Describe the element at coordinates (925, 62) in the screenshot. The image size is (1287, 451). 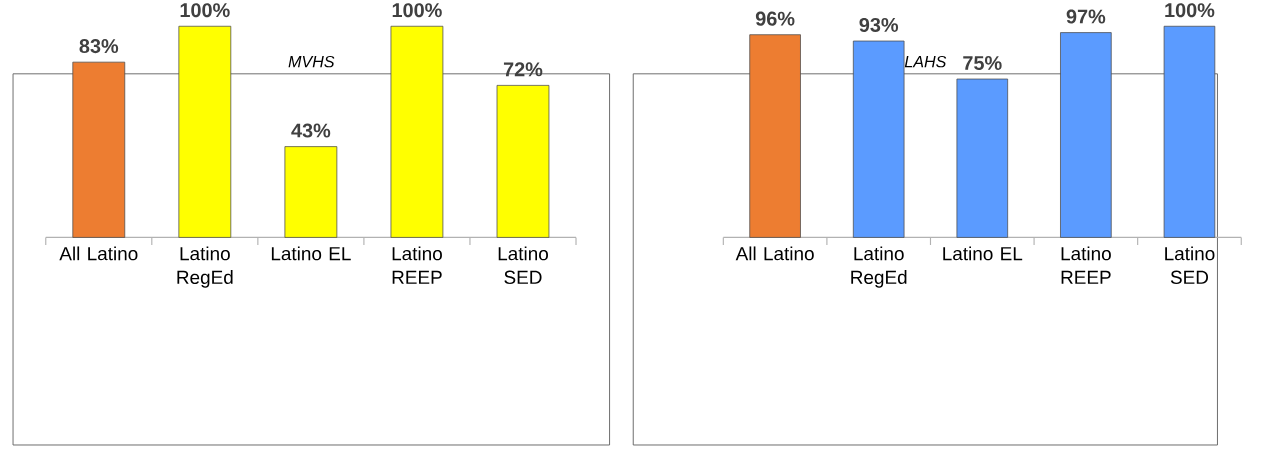
I see `text: LAHS` at that location.